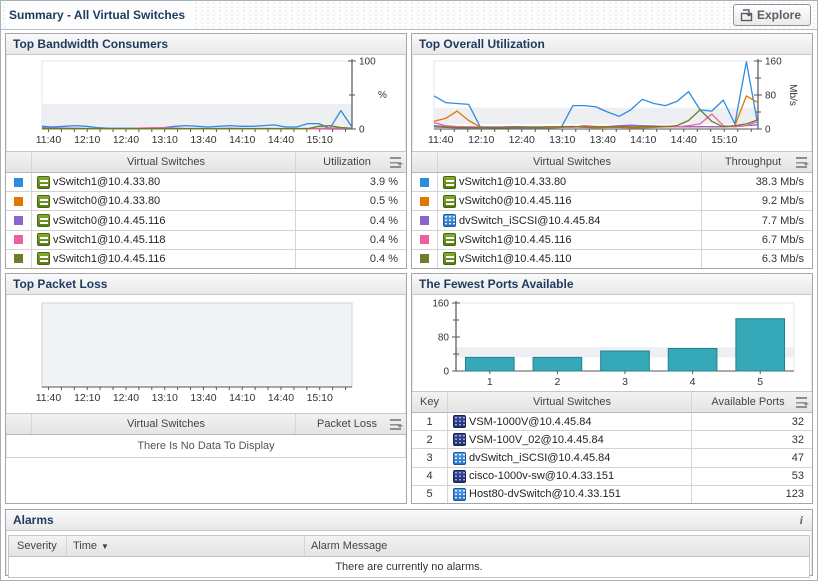  Describe the element at coordinates (38, 546) in the screenshot. I see `column-header-severity: Severity` at that location.